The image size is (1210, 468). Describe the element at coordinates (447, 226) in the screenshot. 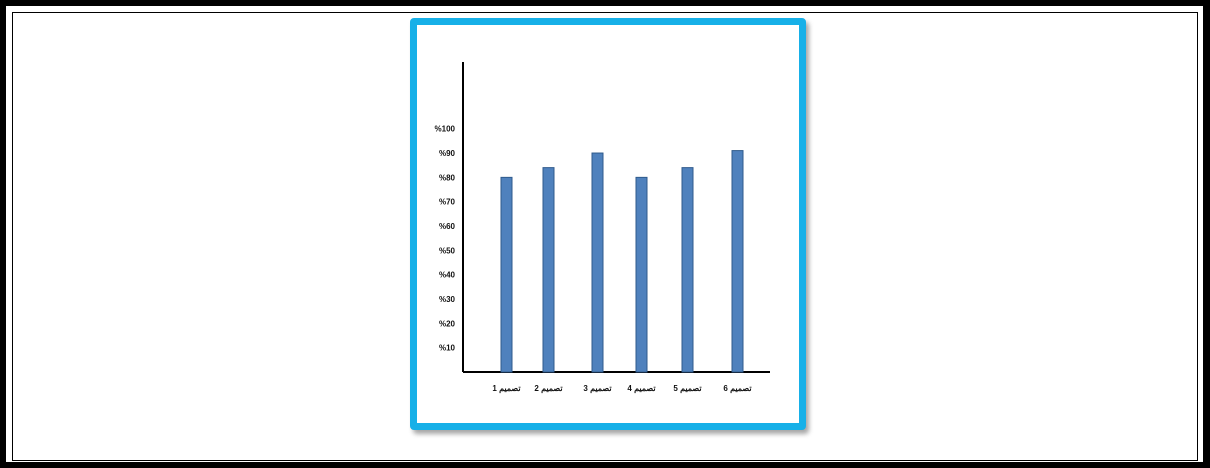

I see `y-tick-label: %60` at that location.